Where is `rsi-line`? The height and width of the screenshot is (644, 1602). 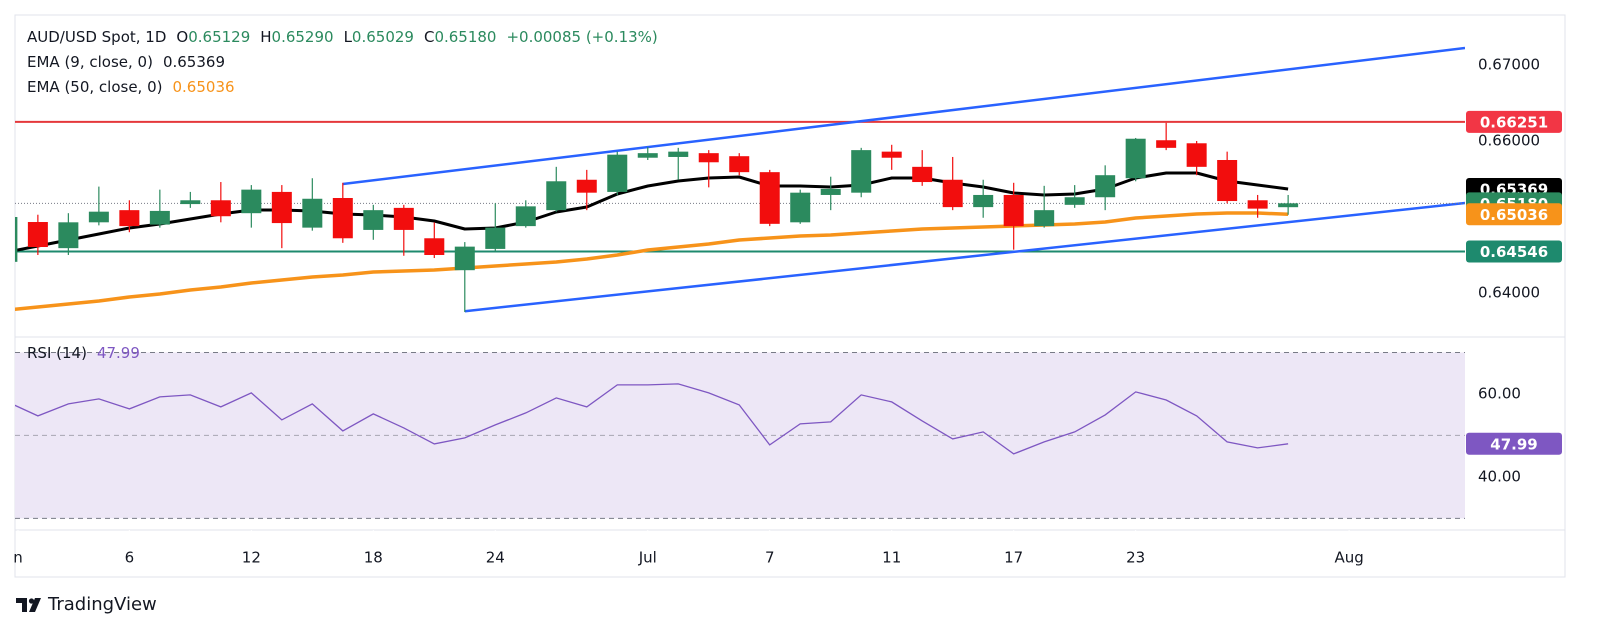
rsi-line is located at coordinates (652, 419).